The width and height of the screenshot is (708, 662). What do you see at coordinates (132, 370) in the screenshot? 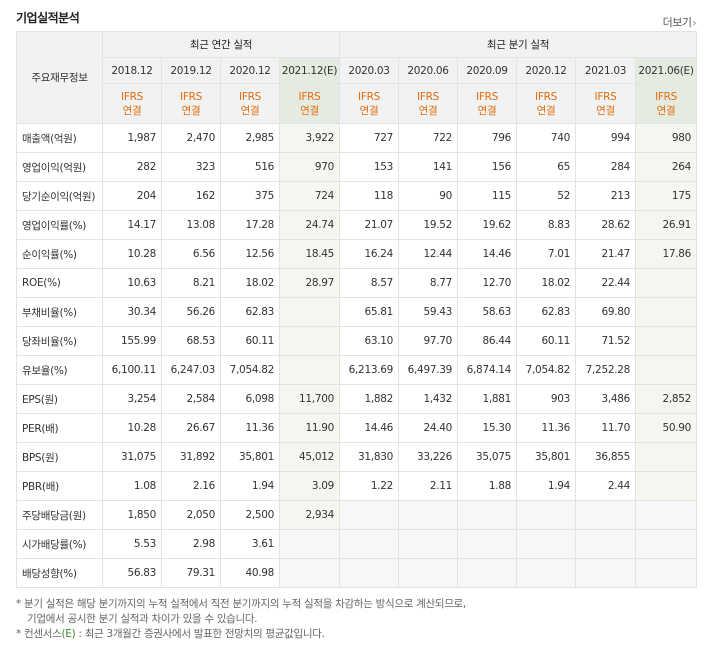
I see `table-cell: 6,100.11` at bounding box center [132, 370].